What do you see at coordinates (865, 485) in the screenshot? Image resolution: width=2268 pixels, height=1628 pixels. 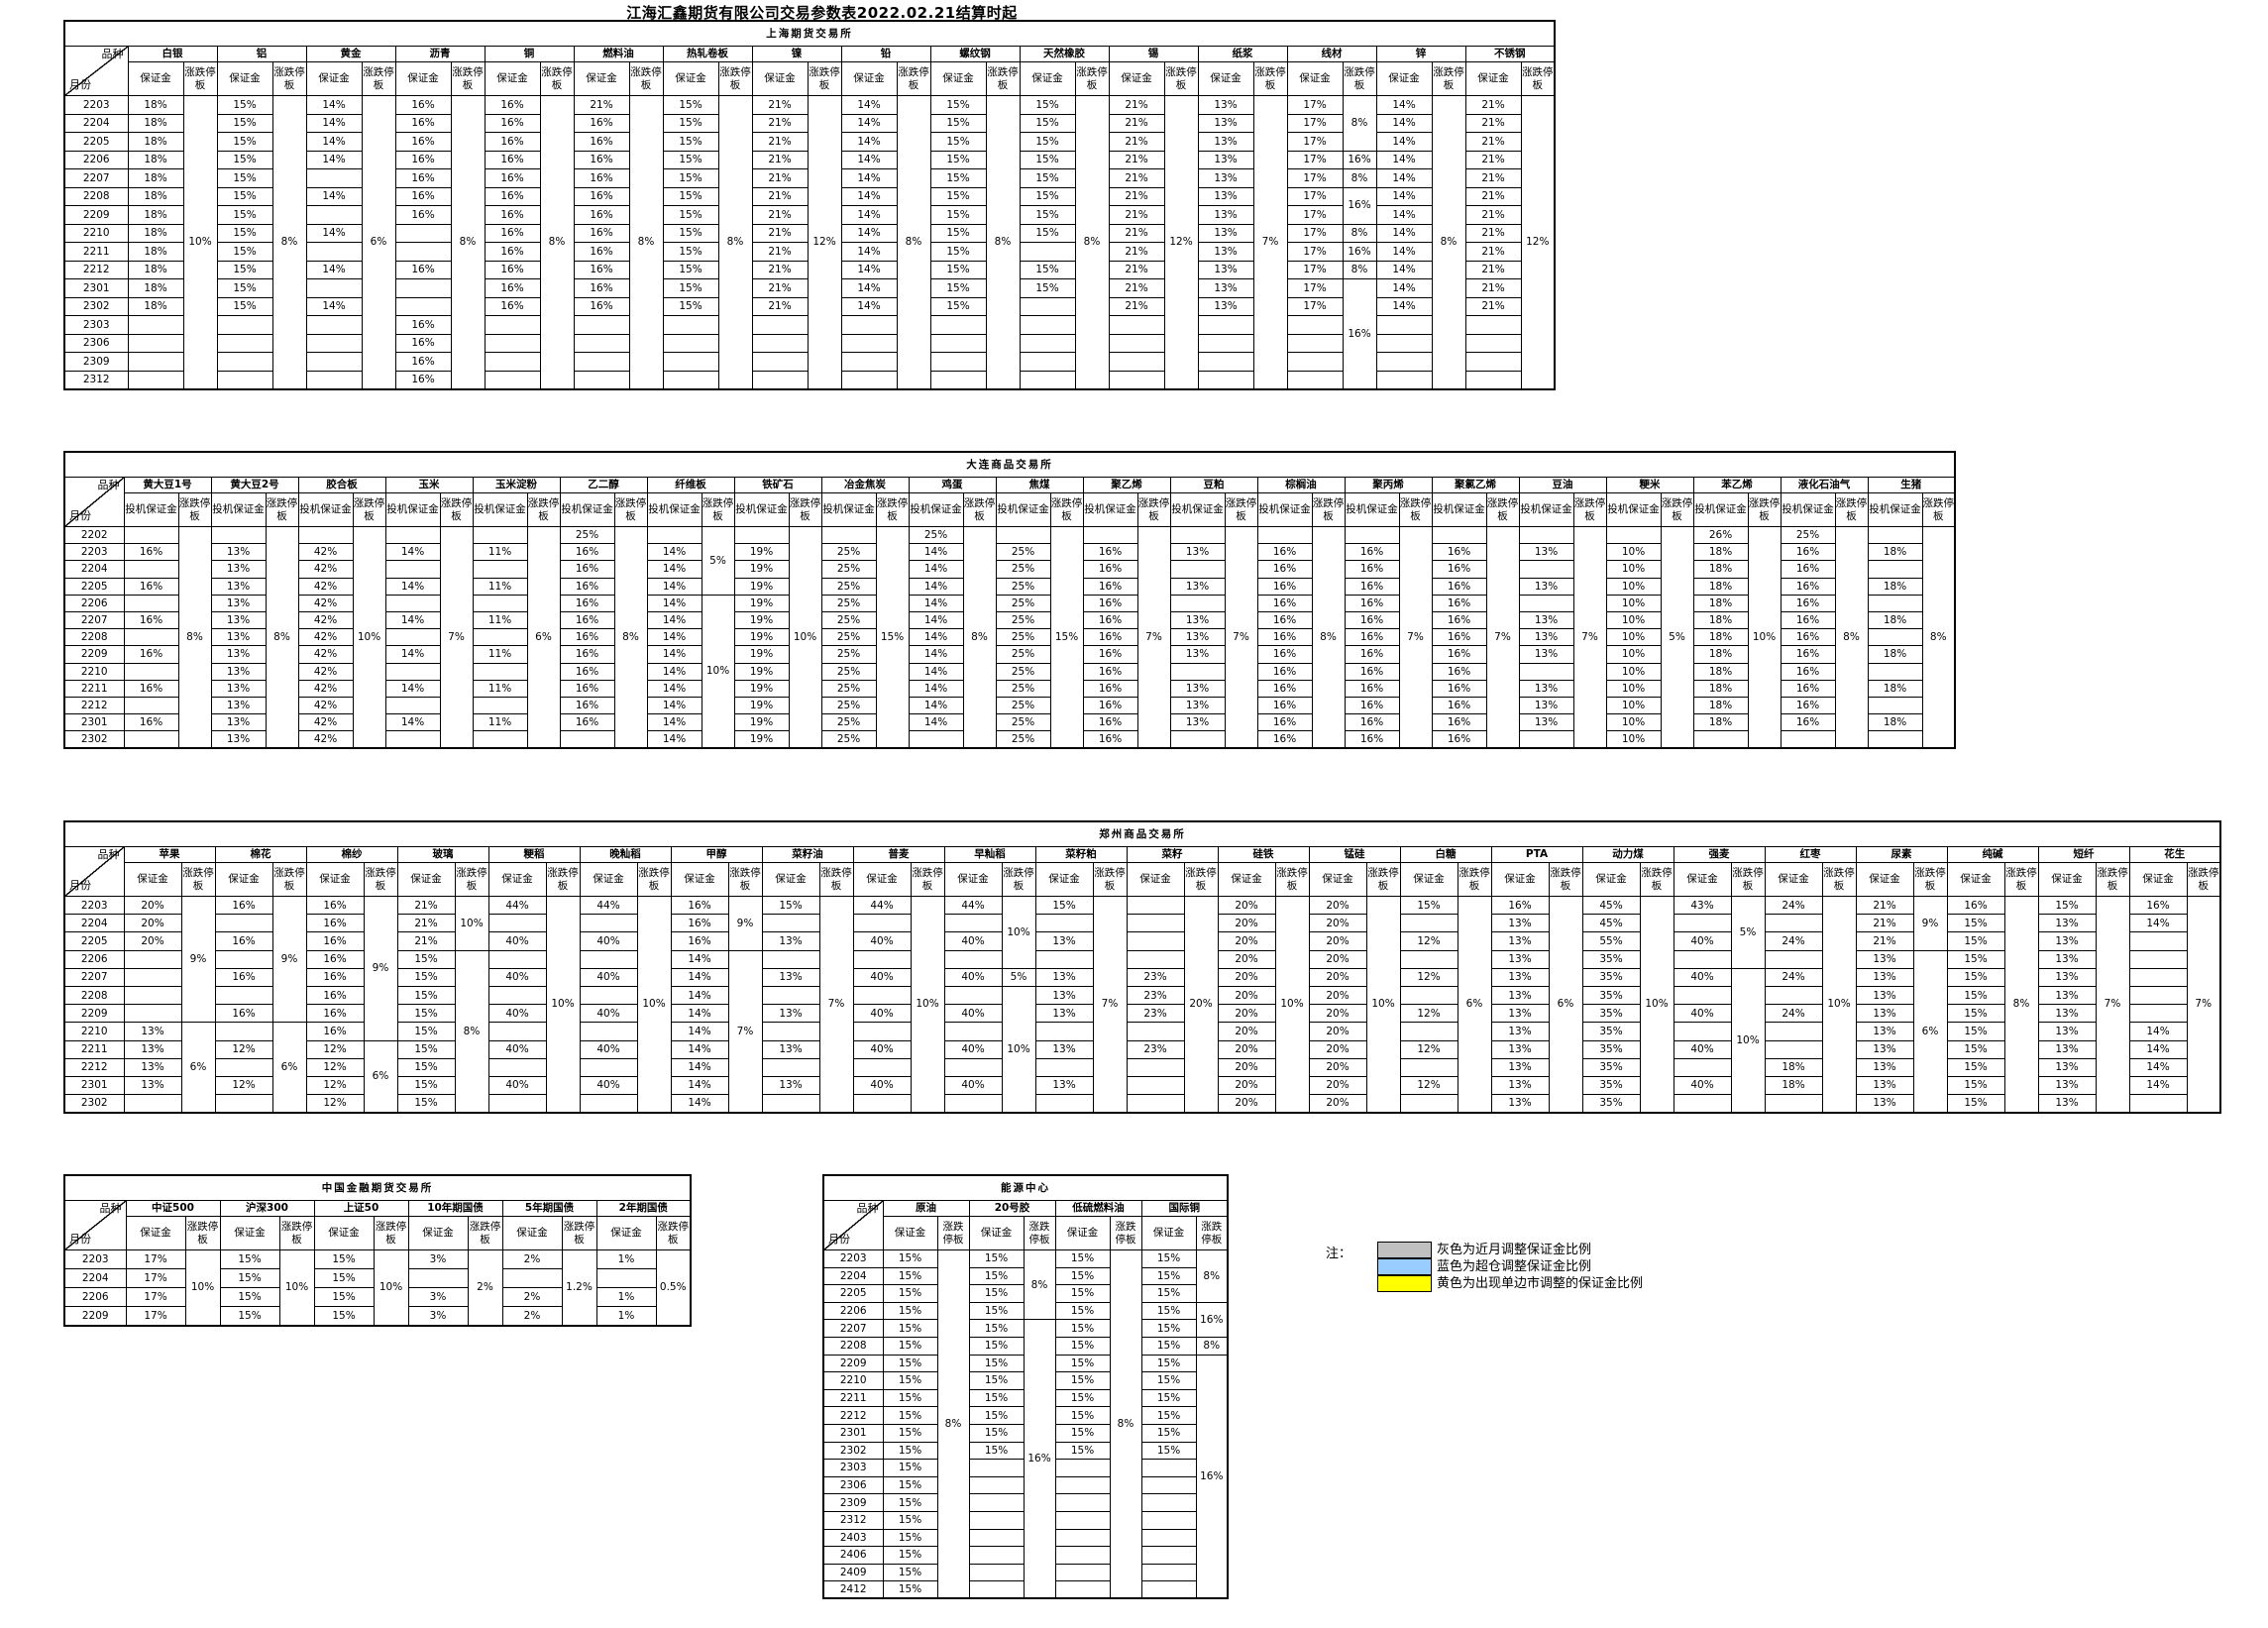 I see `product-name: 冶金焦炭` at bounding box center [865, 485].